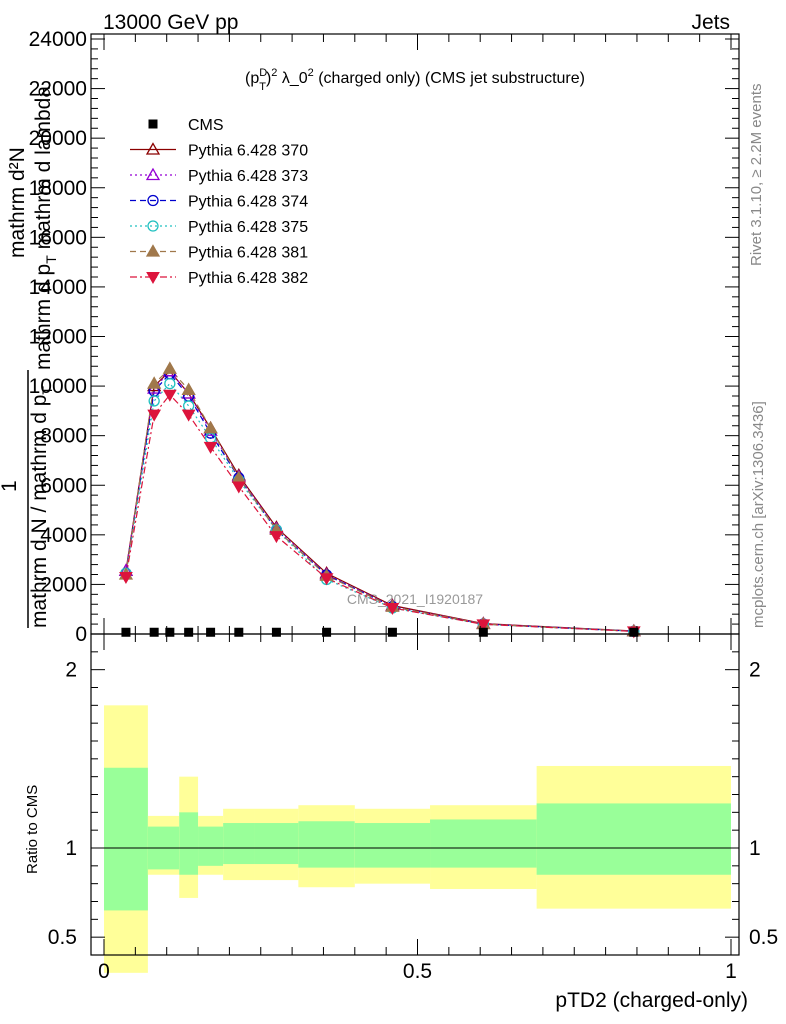  I want to click on ratio-ytick-label-left-0: 0.5, so click(62, 937).